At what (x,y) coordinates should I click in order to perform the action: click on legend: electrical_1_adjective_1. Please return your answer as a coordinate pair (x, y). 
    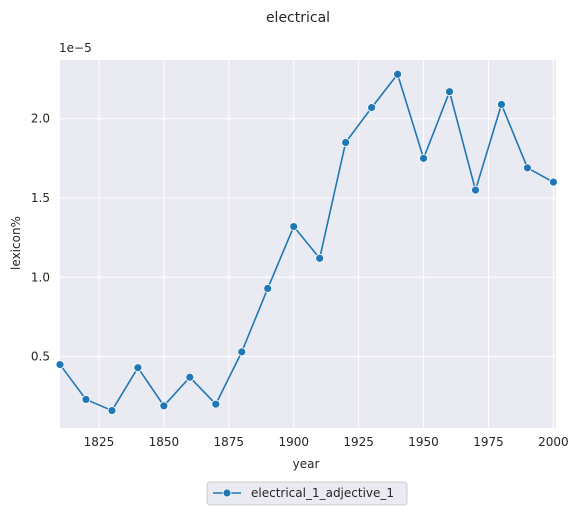
    Looking at the image, I should click on (307, 493).